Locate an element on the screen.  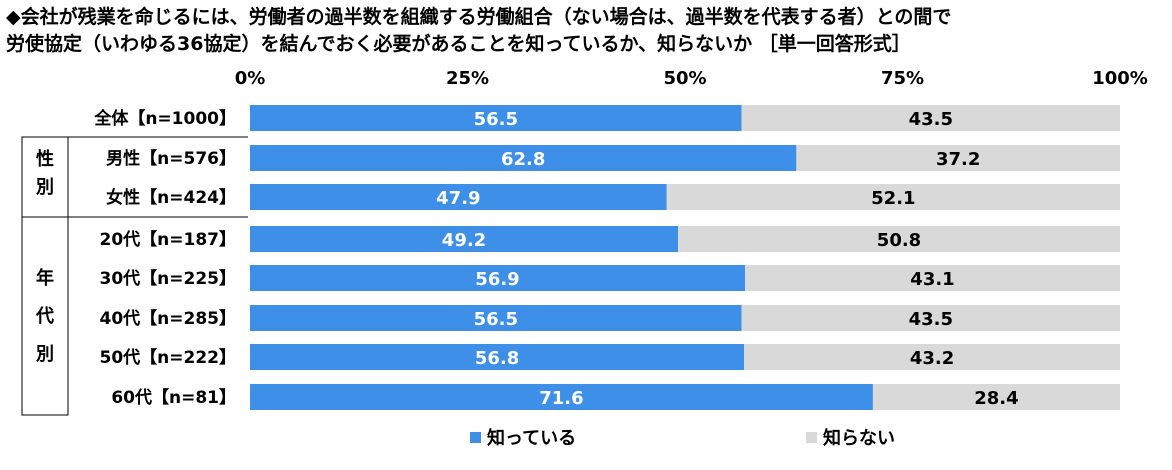
data-label-unknown: 43.2 is located at coordinates (932, 358).